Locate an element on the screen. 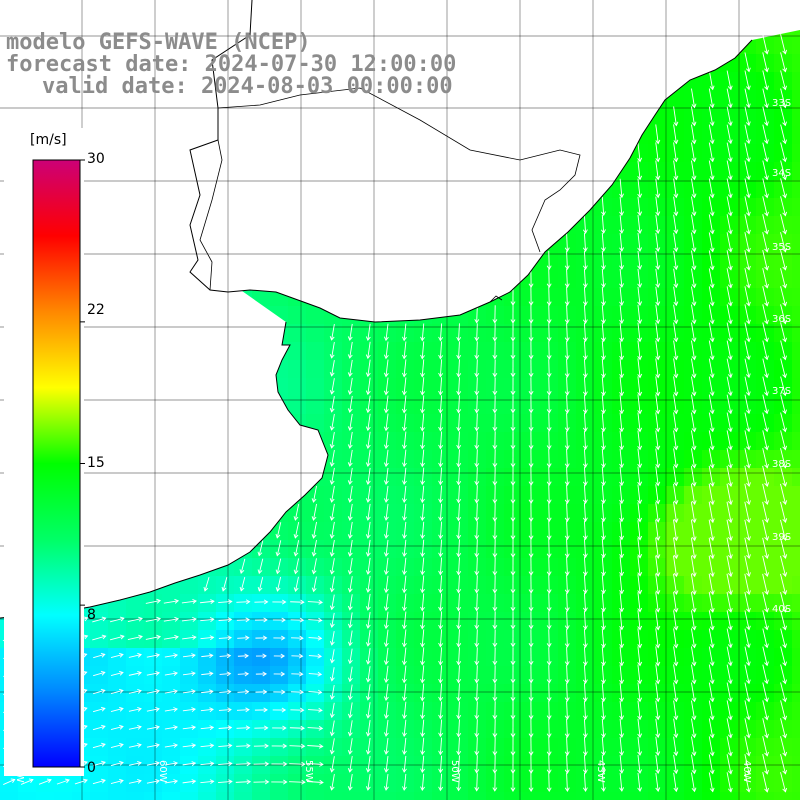  lat-label-35S: 35S is located at coordinates (781, 247).